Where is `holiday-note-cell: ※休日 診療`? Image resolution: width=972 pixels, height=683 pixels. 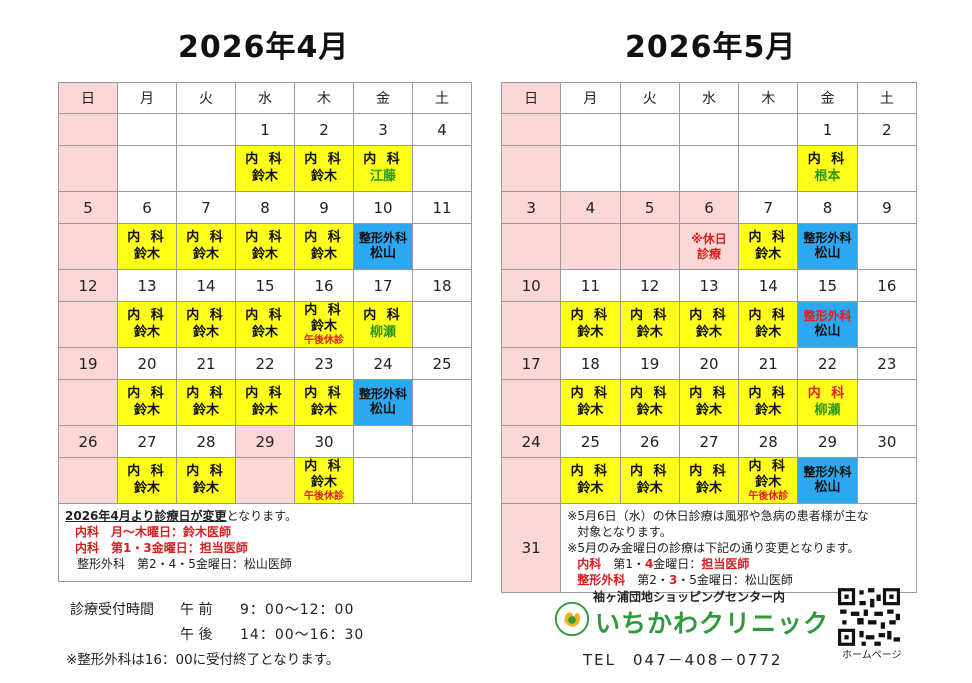 holiday-note-cell: ※休日 診療 is located at coordinates (709, 246).